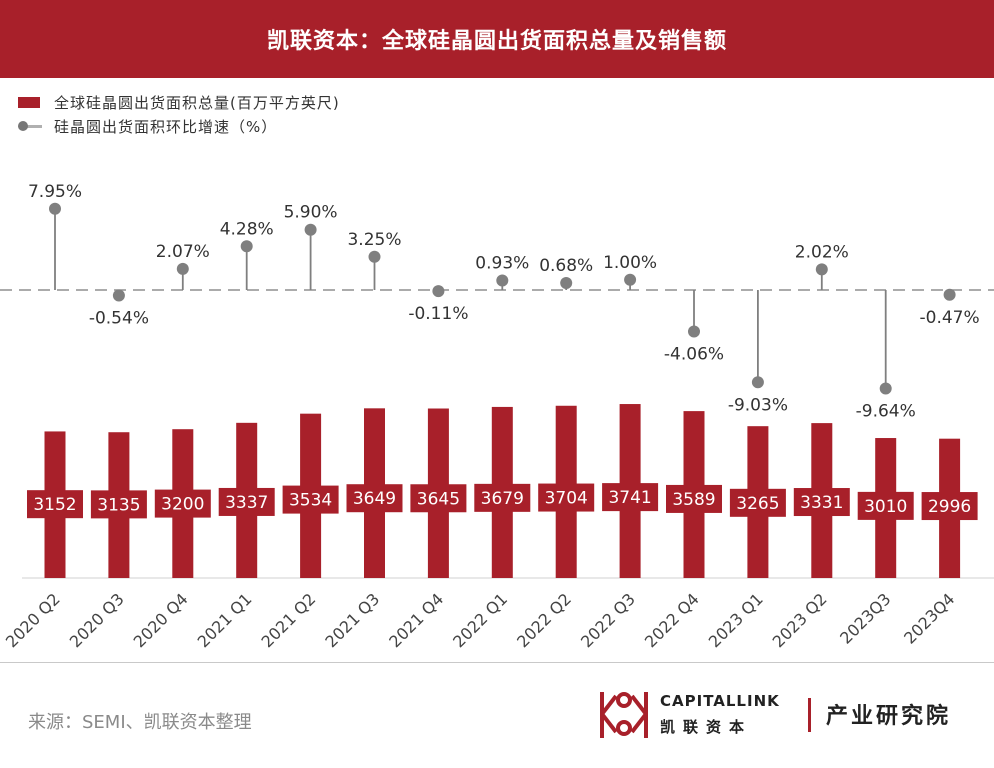 The height and width of the screenshot is (768, 994). What do you see at coordinates (720, 701) in the screenshot?
I see `logo-english-name: CAPITALLINK` at bounding box center [720, 701].